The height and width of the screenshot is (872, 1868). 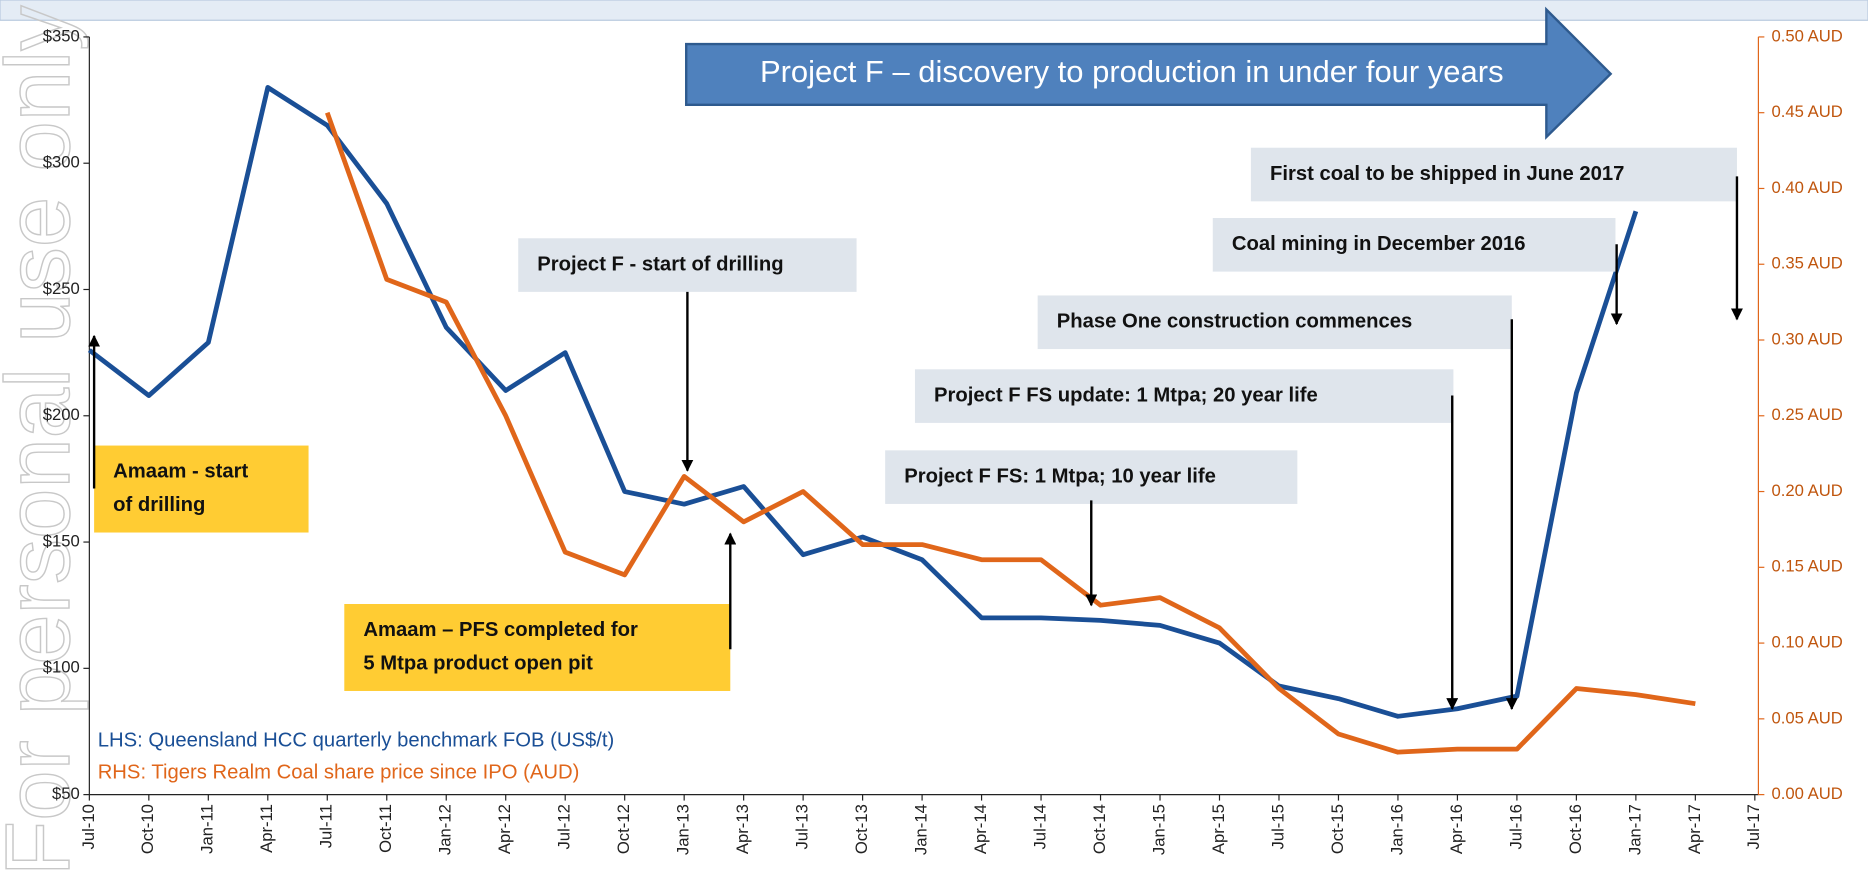 What do you see at coordinates (385, 828) in the screenshot?
I see `x-tick-label: Oct-11` at bounding box center [385, 828].